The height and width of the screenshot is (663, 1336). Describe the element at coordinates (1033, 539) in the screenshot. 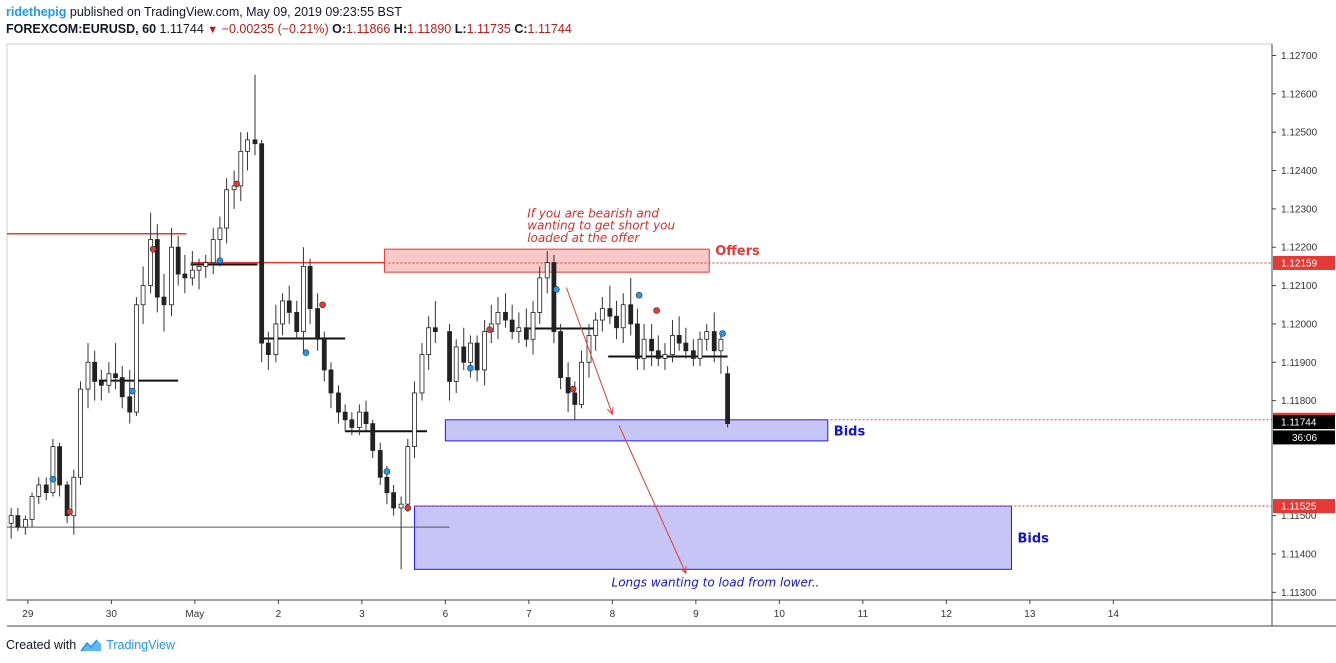

I see `bids-zone-lower-label: Bids` at that location.